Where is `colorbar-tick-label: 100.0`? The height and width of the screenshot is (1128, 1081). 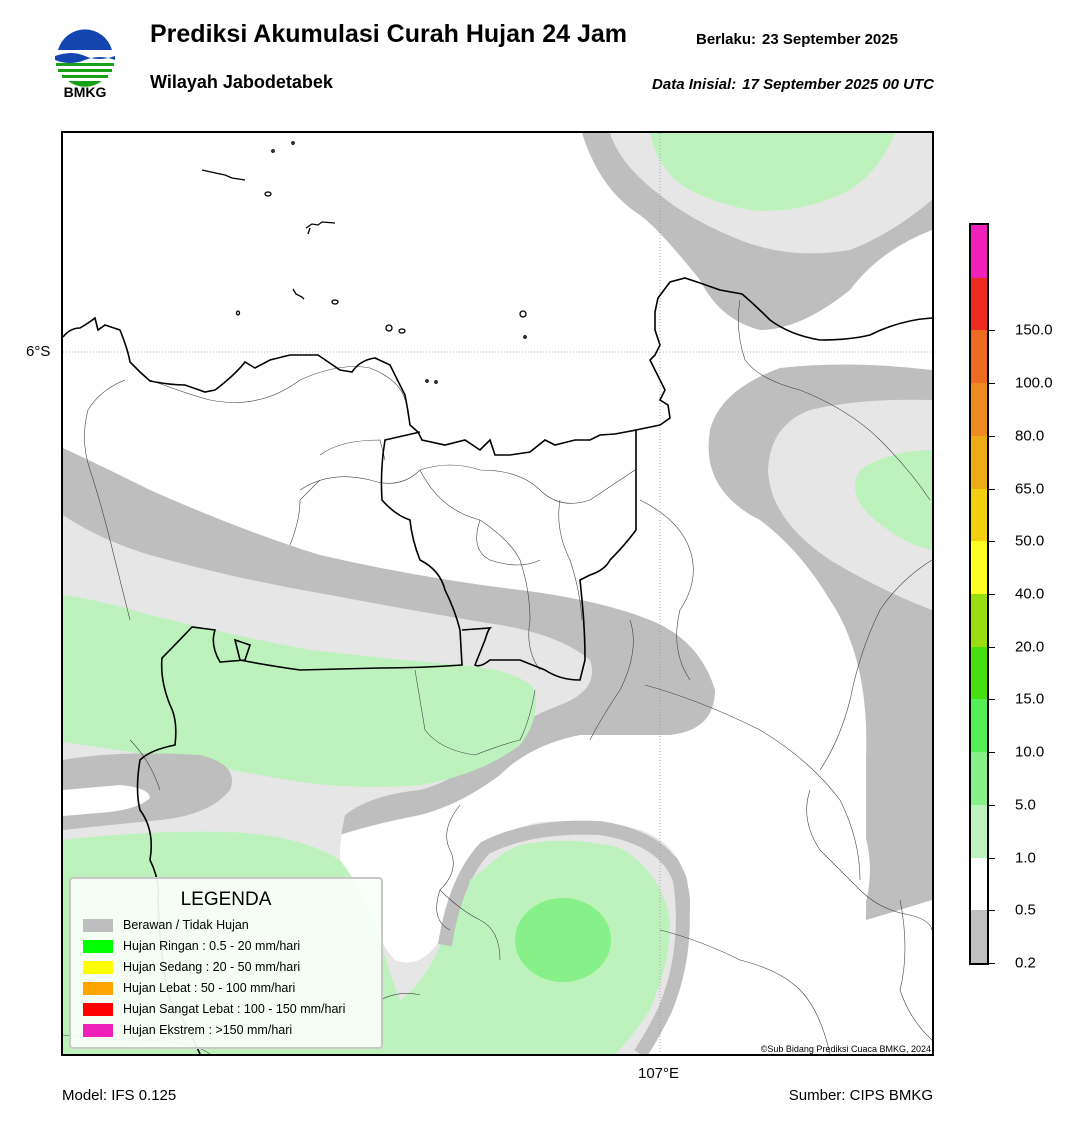
colorbar-tick-label: 100.0 is located at coordinates (1034, 383).